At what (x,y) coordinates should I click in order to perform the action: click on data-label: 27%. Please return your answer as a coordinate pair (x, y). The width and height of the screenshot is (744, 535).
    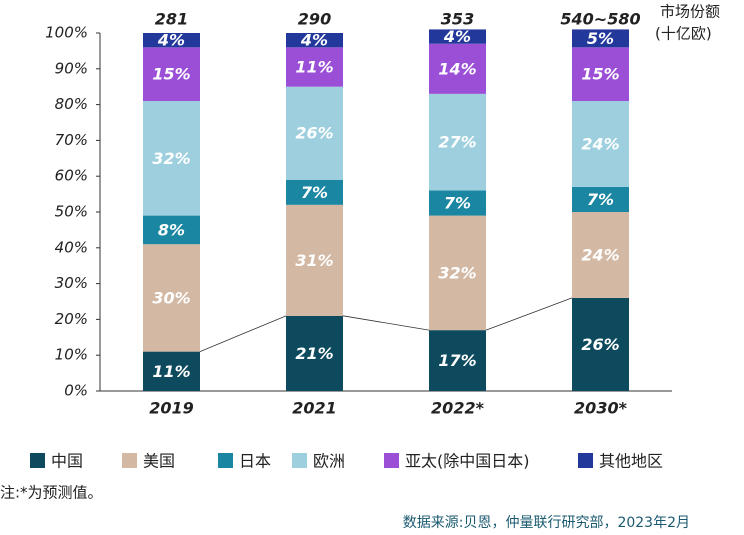
    Looking at the image, I should click on (457, 142).